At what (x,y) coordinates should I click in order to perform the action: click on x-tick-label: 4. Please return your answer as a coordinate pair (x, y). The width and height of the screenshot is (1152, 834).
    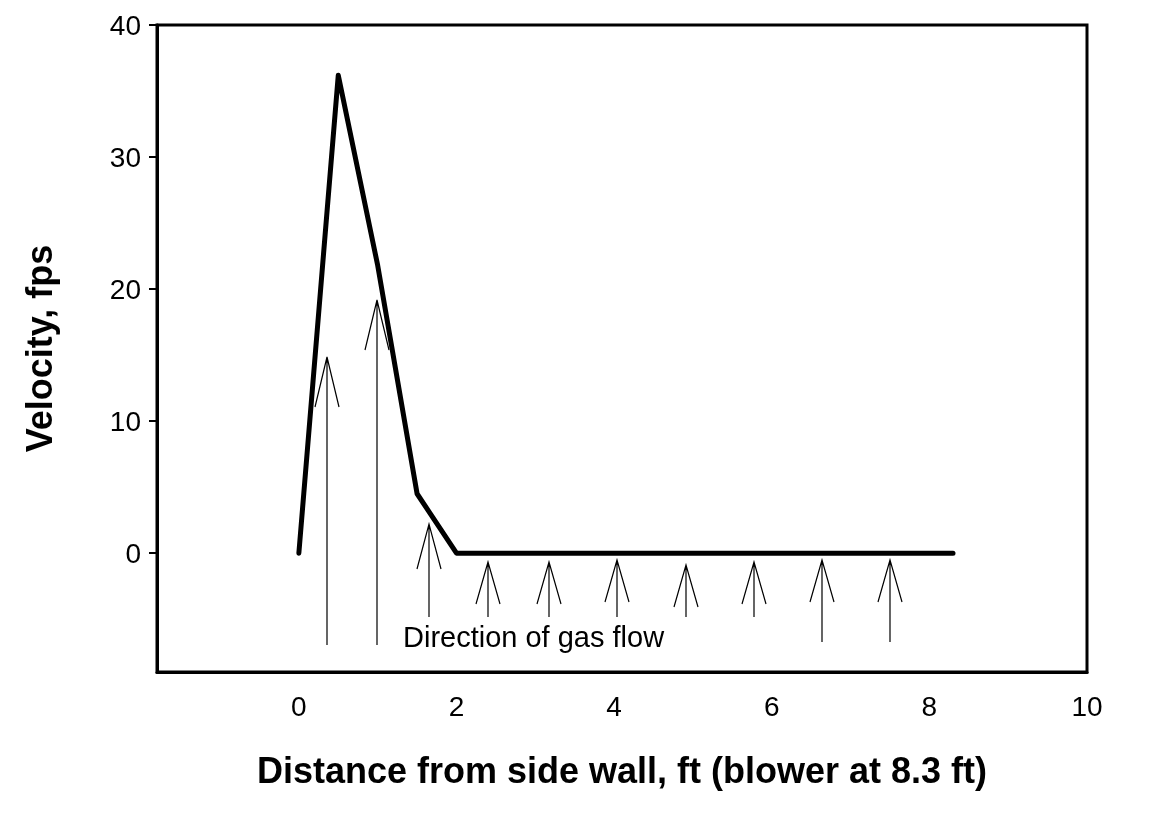
    Looking at the image, I should click on (614, 706).